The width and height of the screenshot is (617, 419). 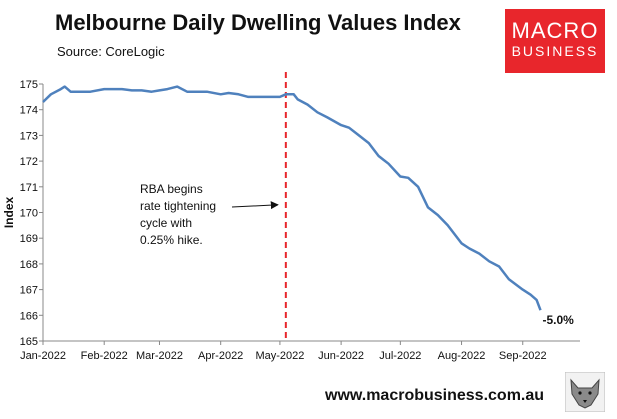 I want to click on y-tick-label: 171, so click(x=29, y=188).